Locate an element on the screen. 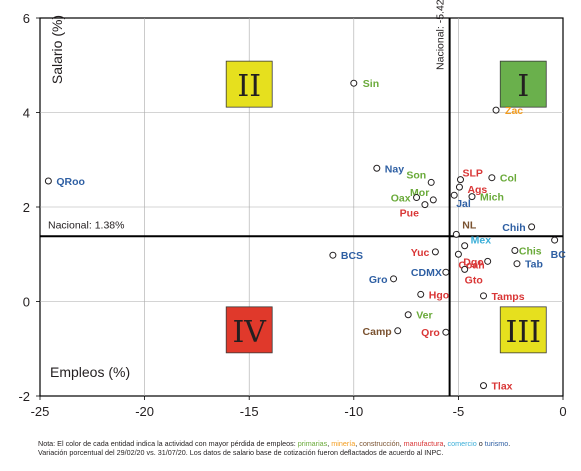  quadrant-label-1: I is located at coordinates (523, 86).